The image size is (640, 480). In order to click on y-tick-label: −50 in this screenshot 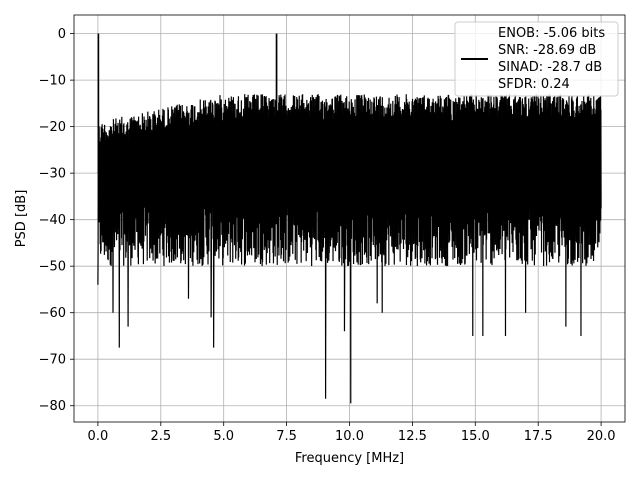, I will do `click(52, 267)`.